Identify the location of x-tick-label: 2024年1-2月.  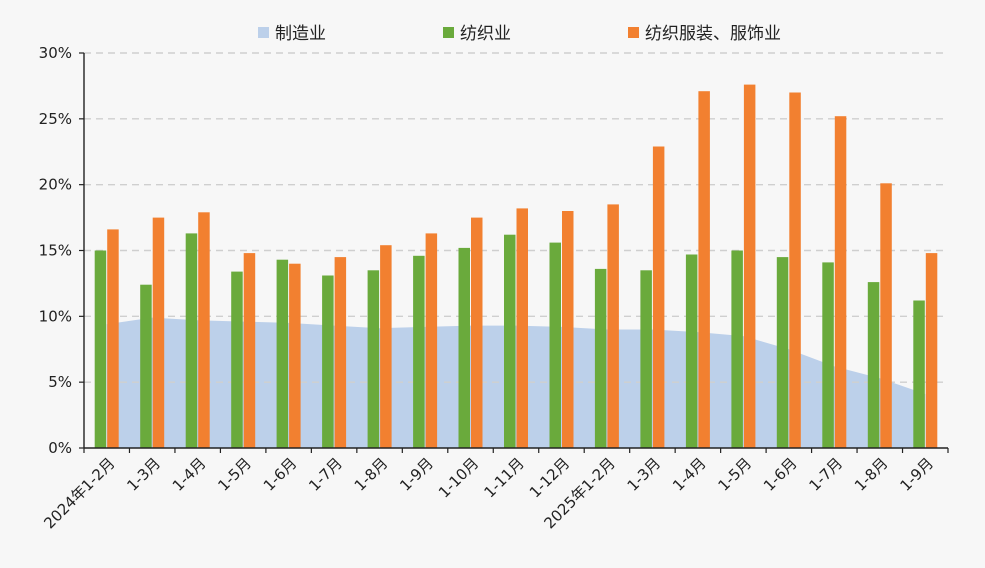
(79, 493).